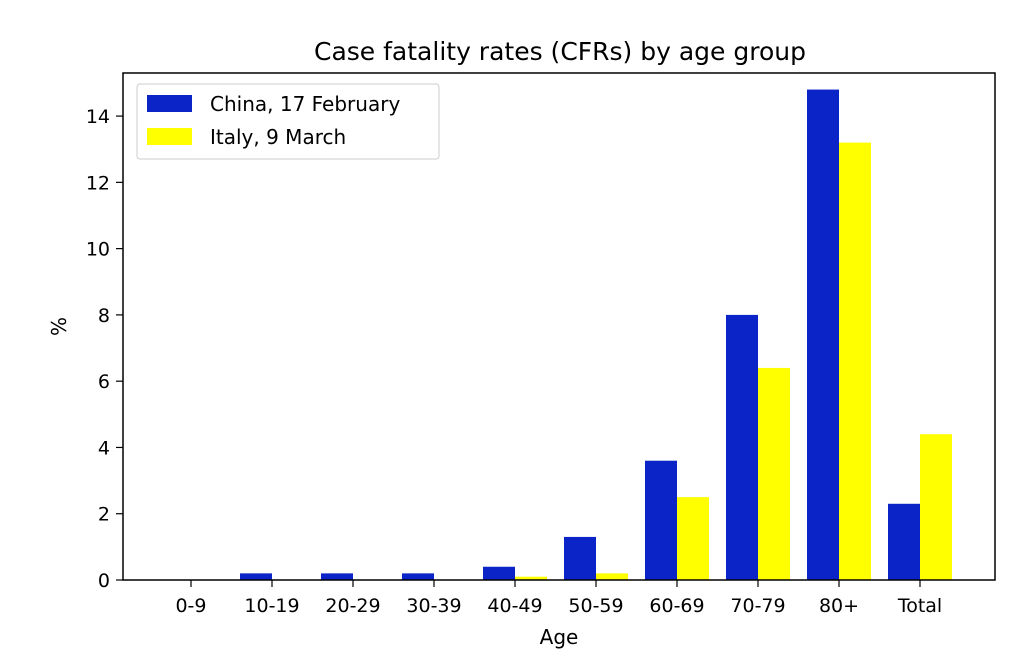 The width and height of the screenshot is (1024, 663). Describe the element at coordinates (757, 606) in the screenshot. I see `x-tick-label-70-79: 70-79` at that location.